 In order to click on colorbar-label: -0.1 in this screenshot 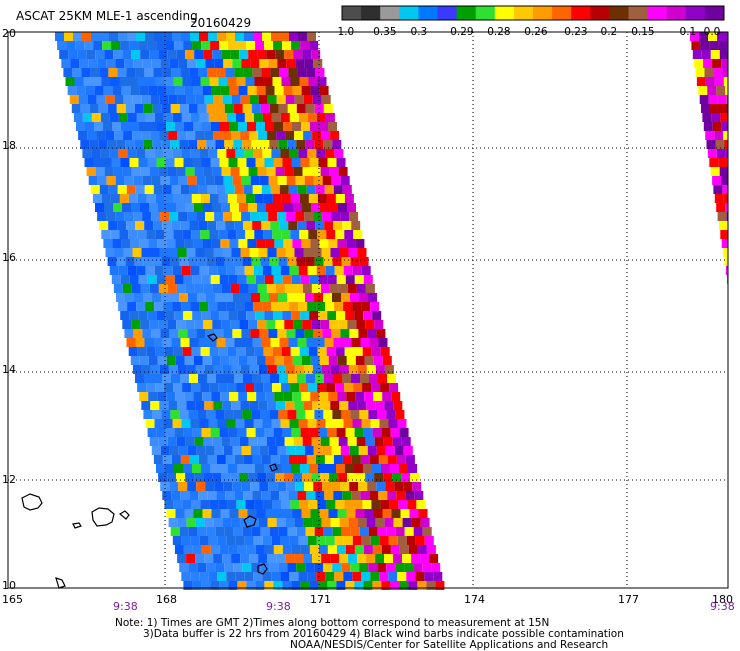, I will do `click(686, 32)`.